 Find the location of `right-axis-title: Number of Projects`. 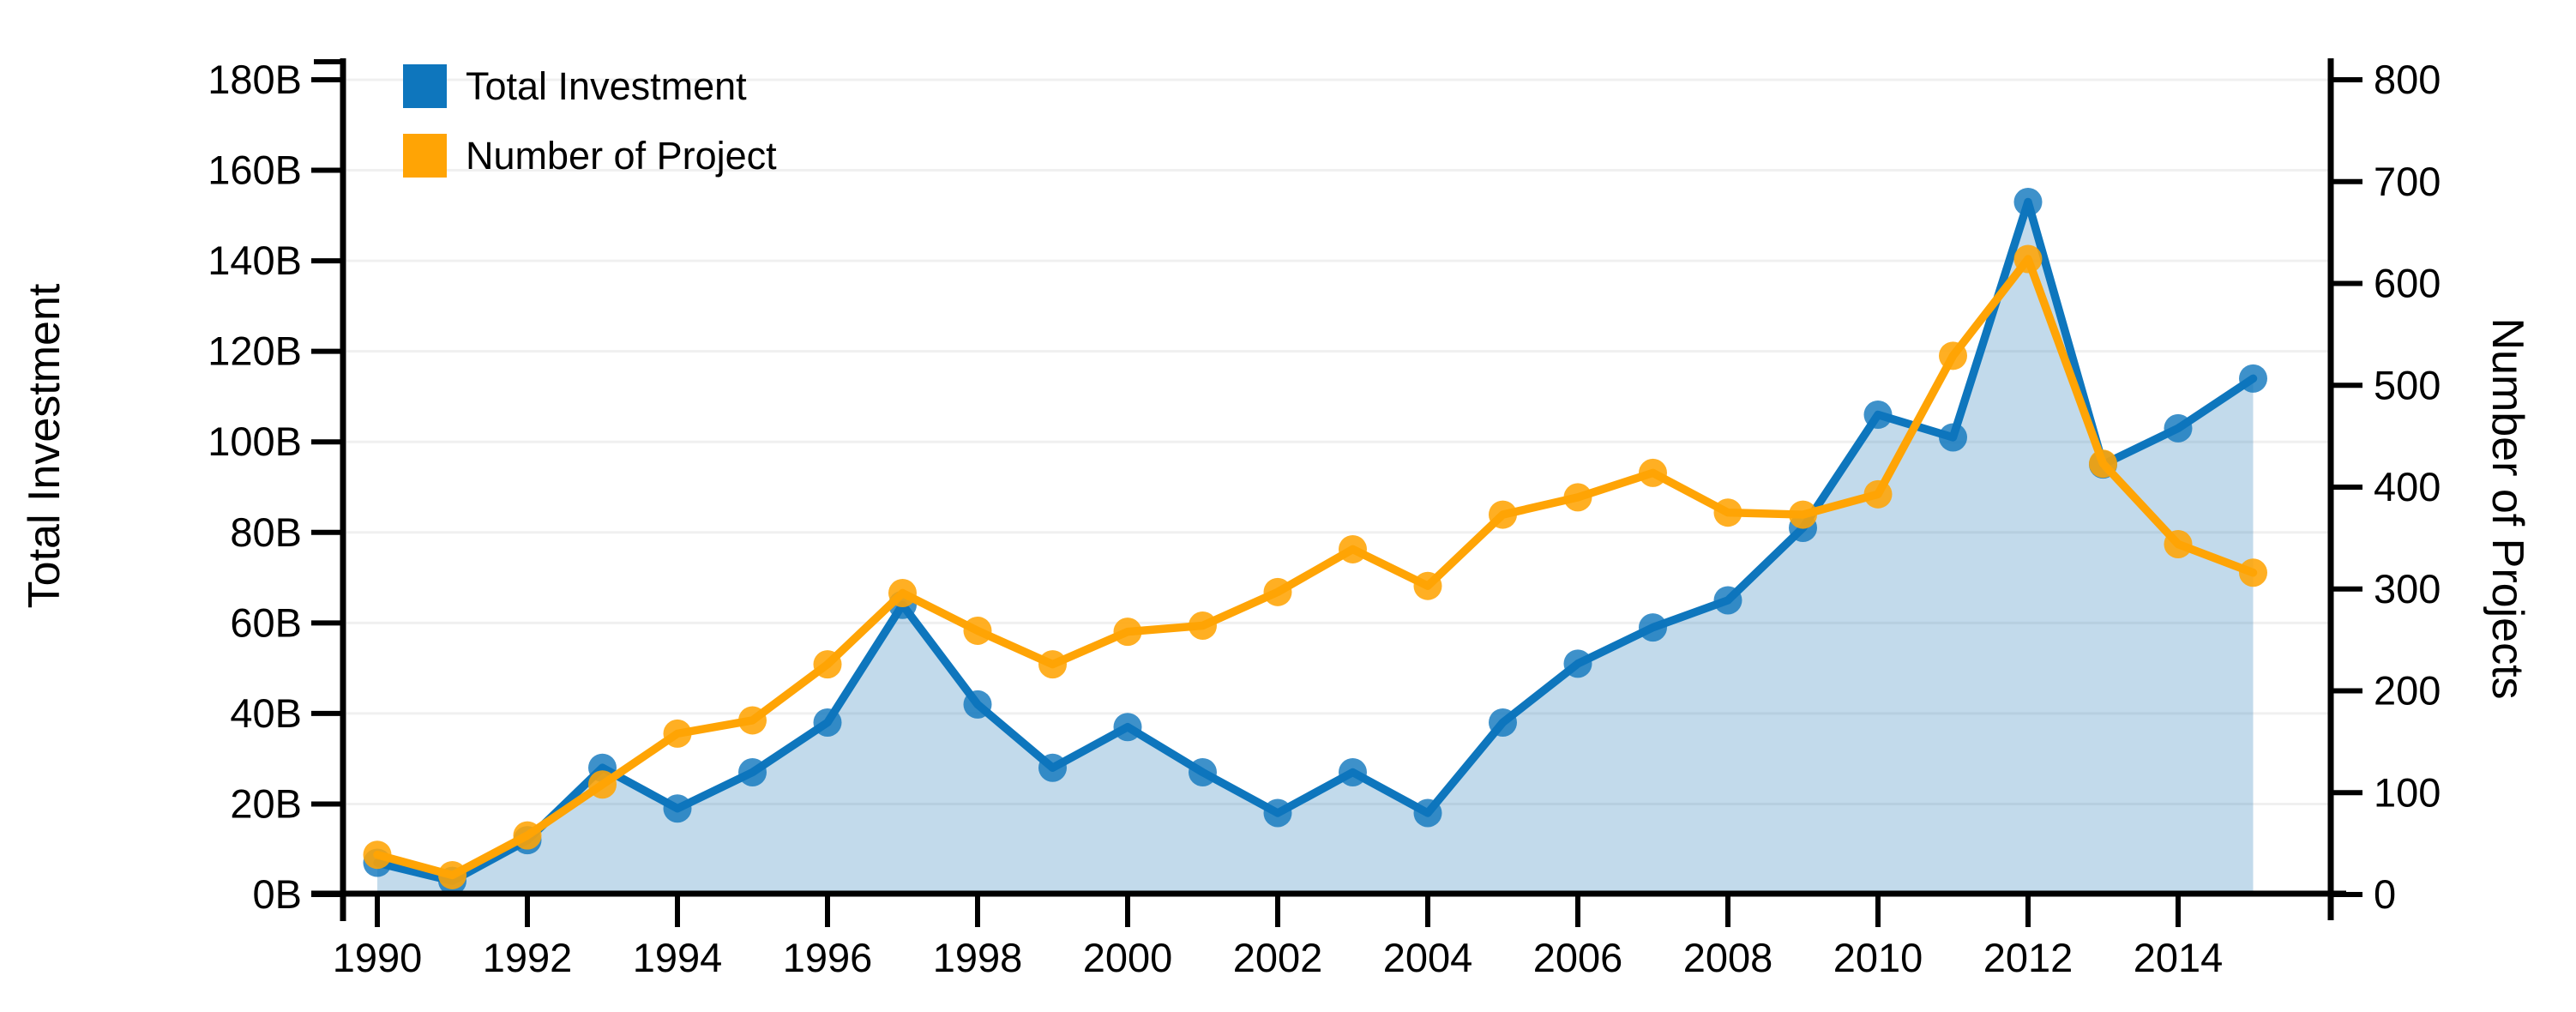

right-axis-title: Number of Projects is located at coordinates (2507, 508).